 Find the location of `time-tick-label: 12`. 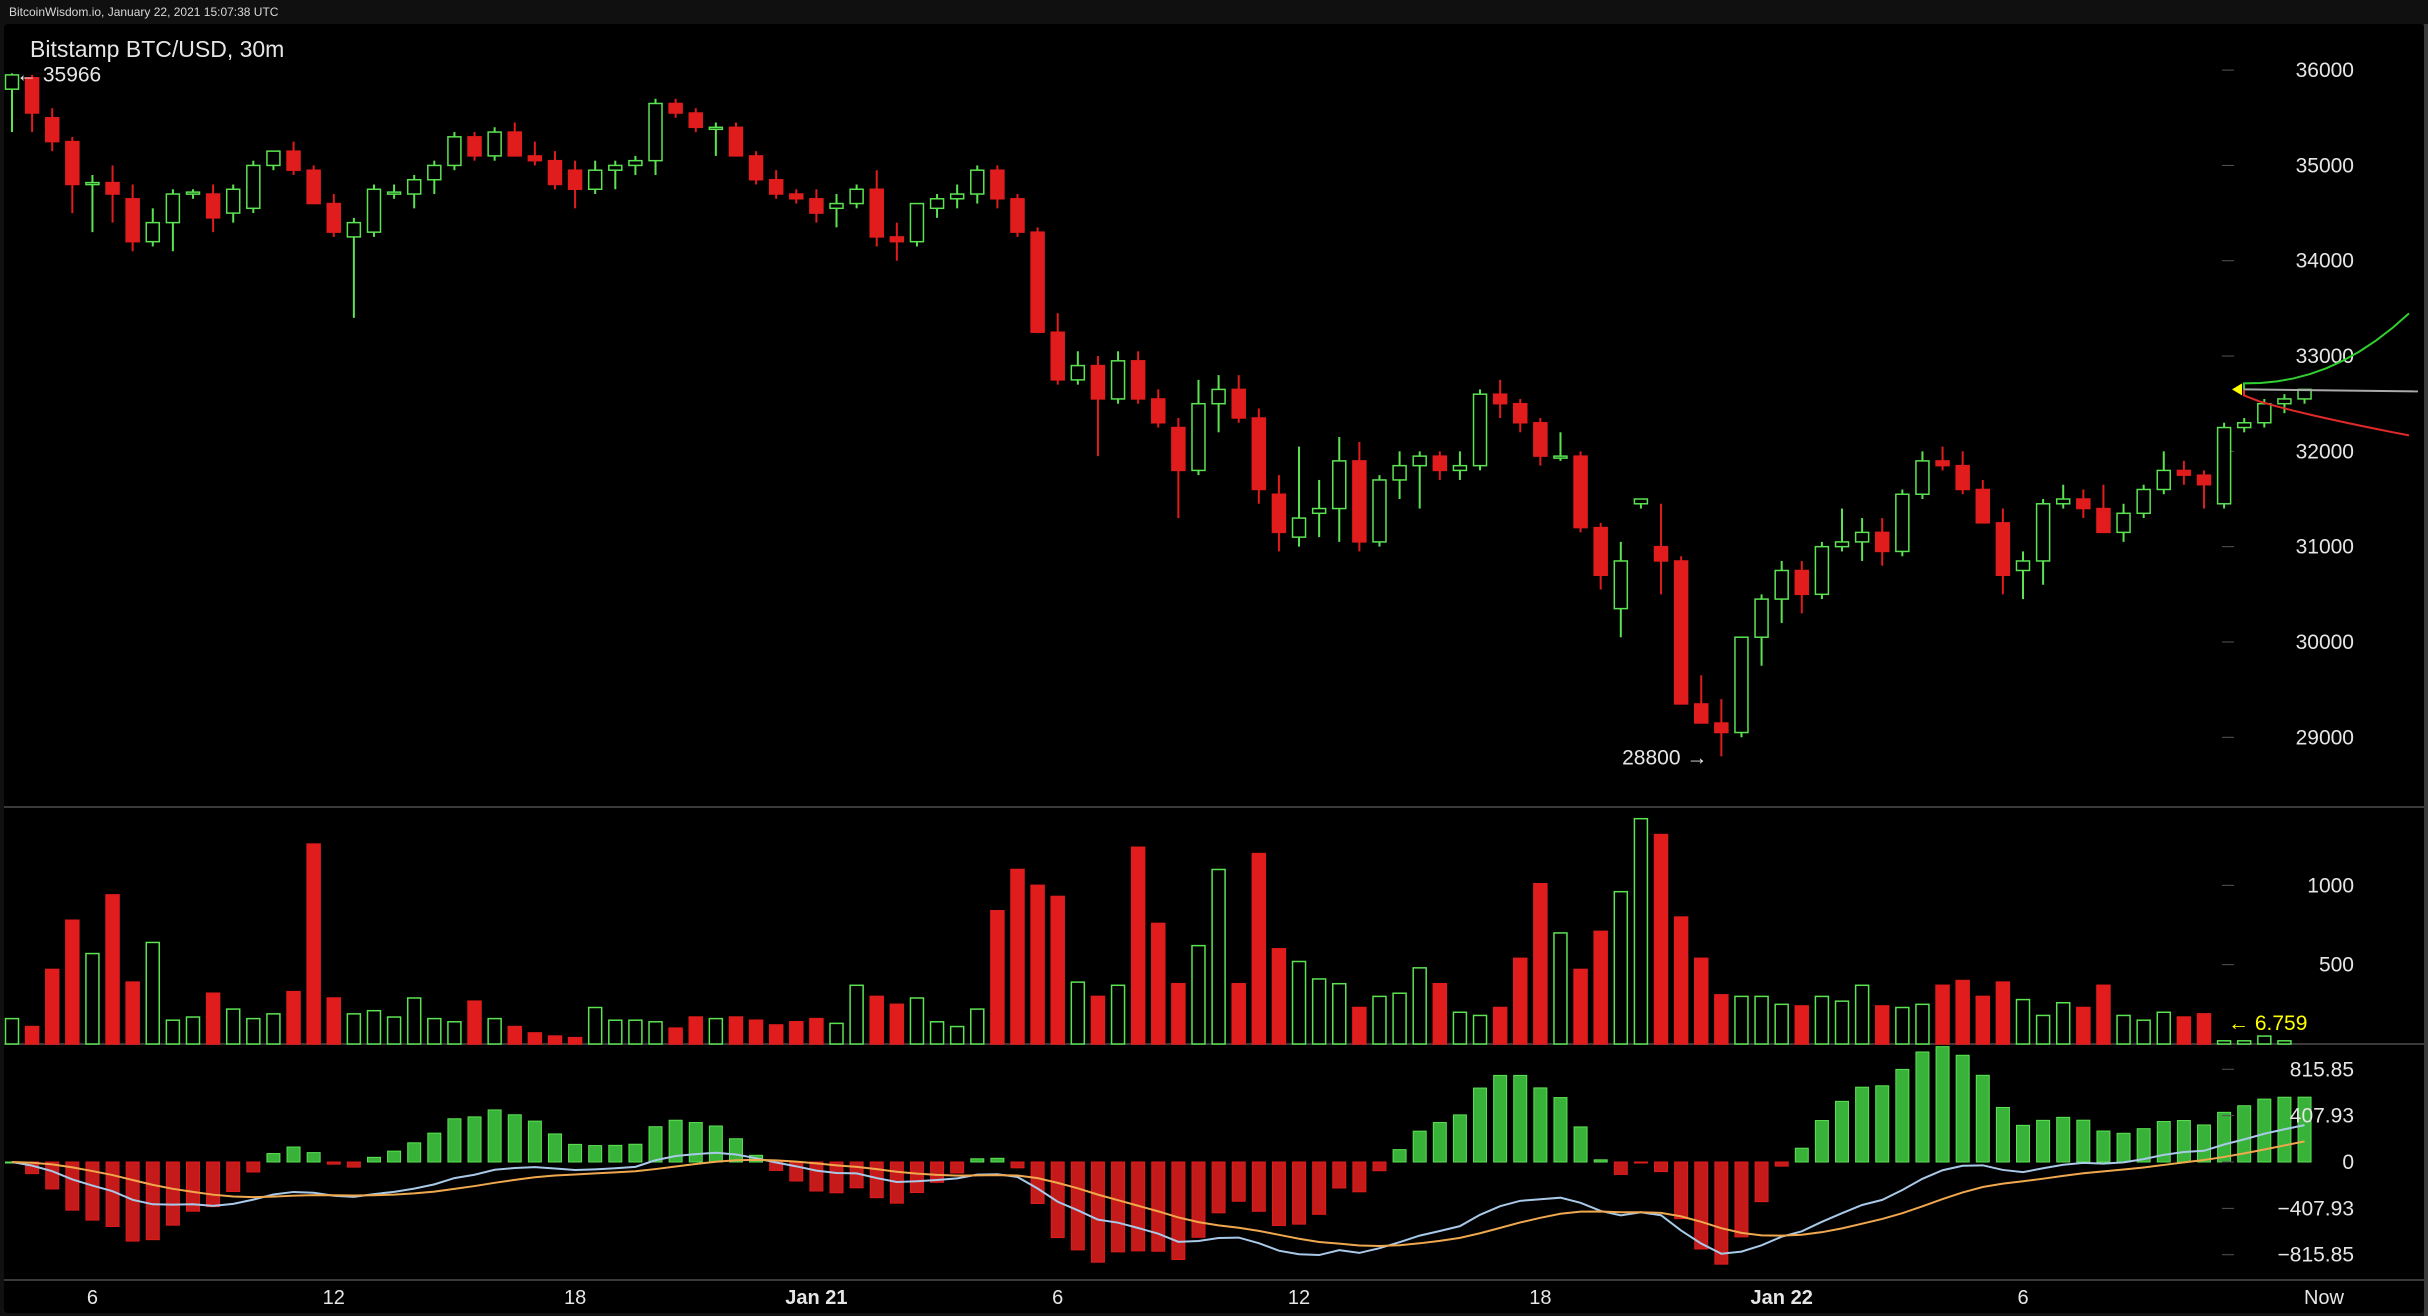

time-tick-label: 12 is located at coordinates (1299, 1298).